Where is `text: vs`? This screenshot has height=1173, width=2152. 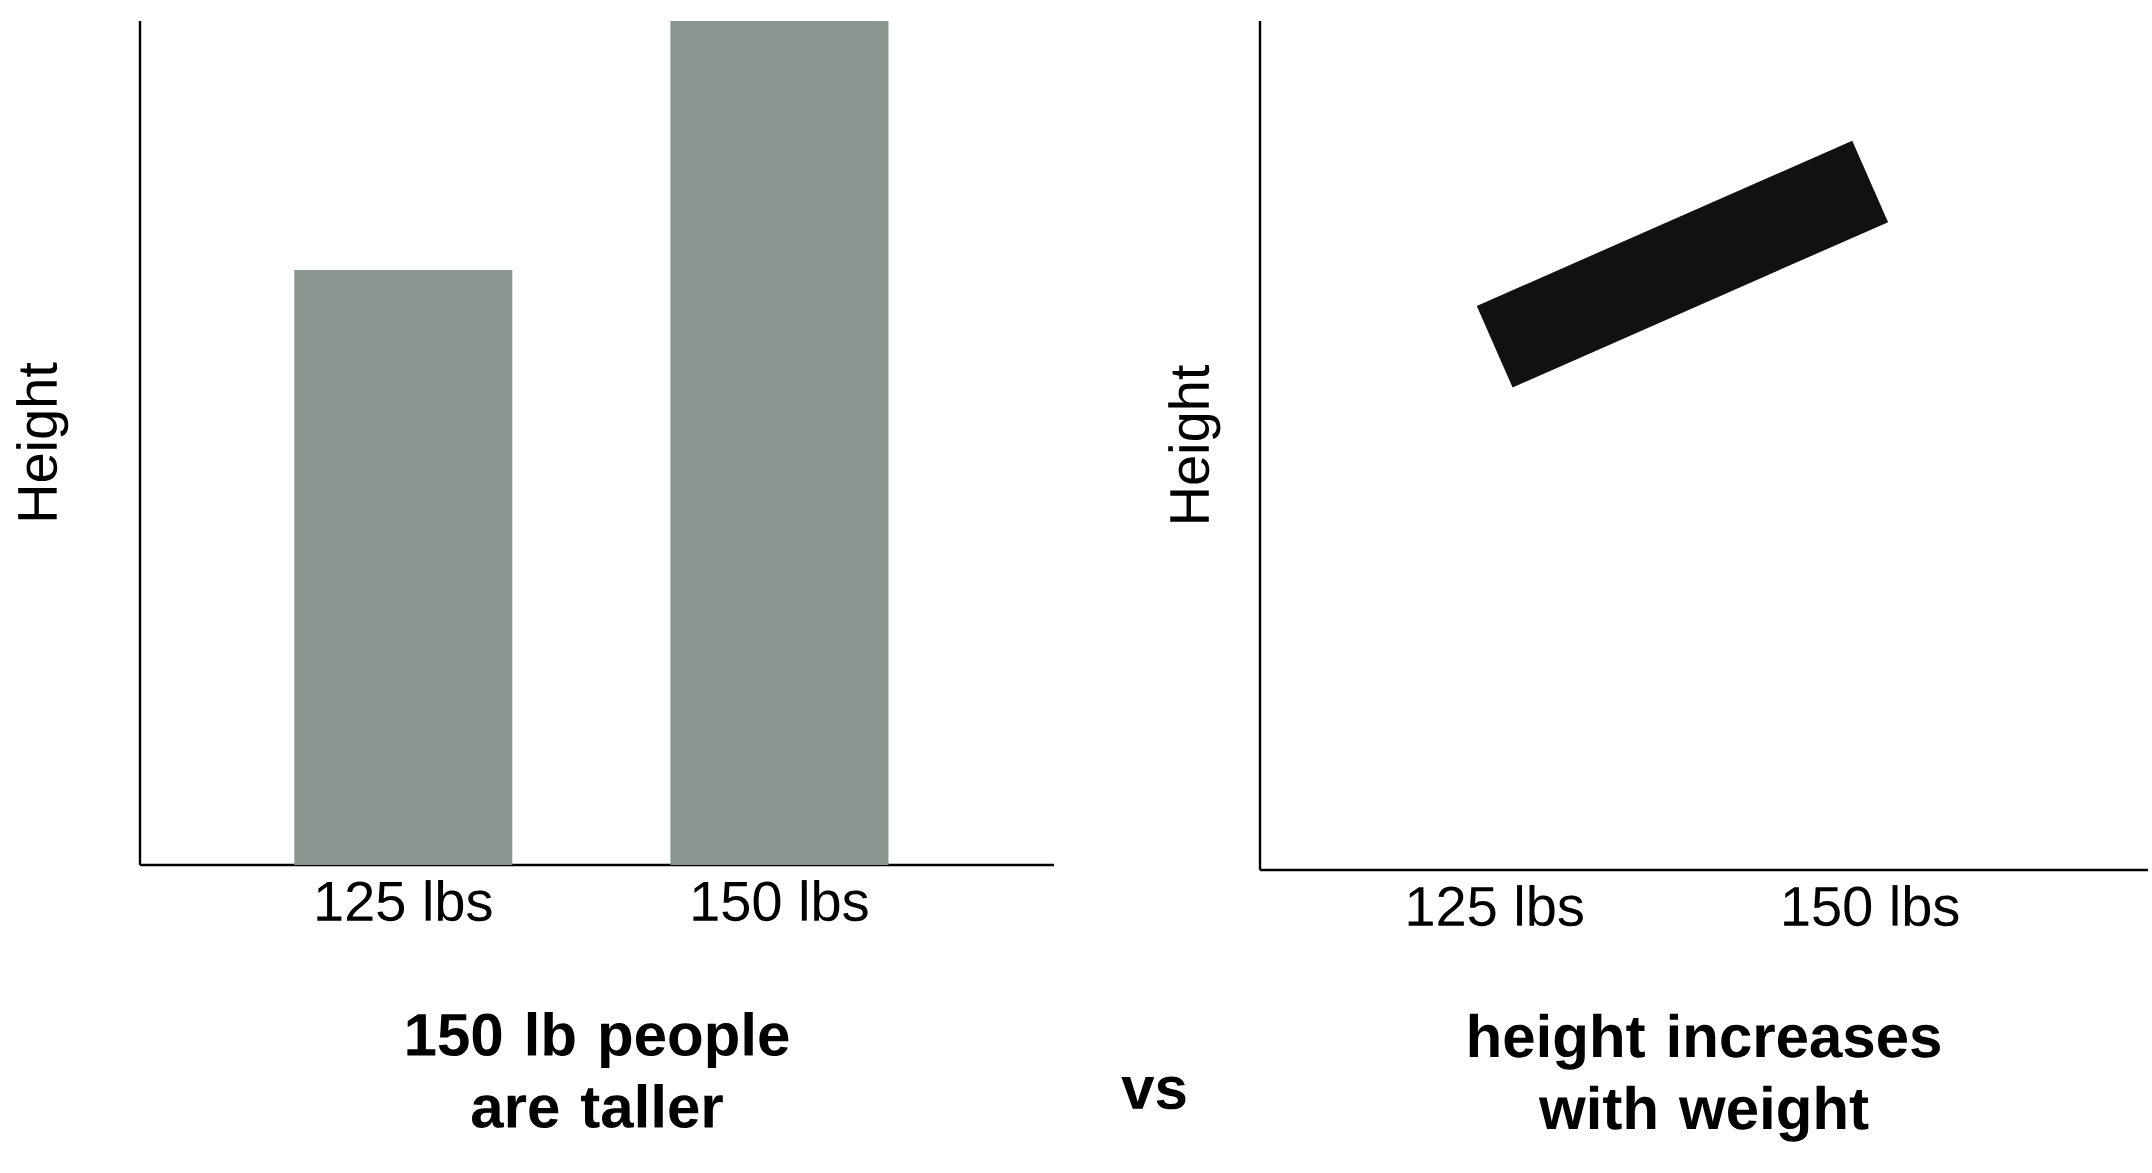 text: vs is located at coordinates (1153, 1093).